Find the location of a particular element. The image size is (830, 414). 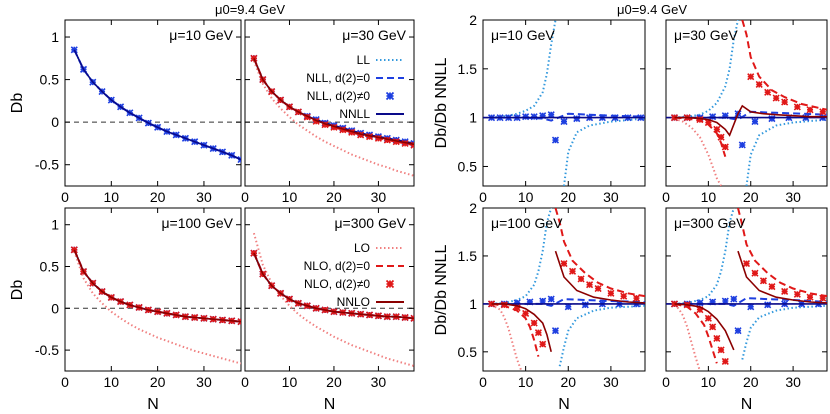

panel-top-right-2: 0 10 20 30 μ=30 GeV is located at coordinates (745, 112).